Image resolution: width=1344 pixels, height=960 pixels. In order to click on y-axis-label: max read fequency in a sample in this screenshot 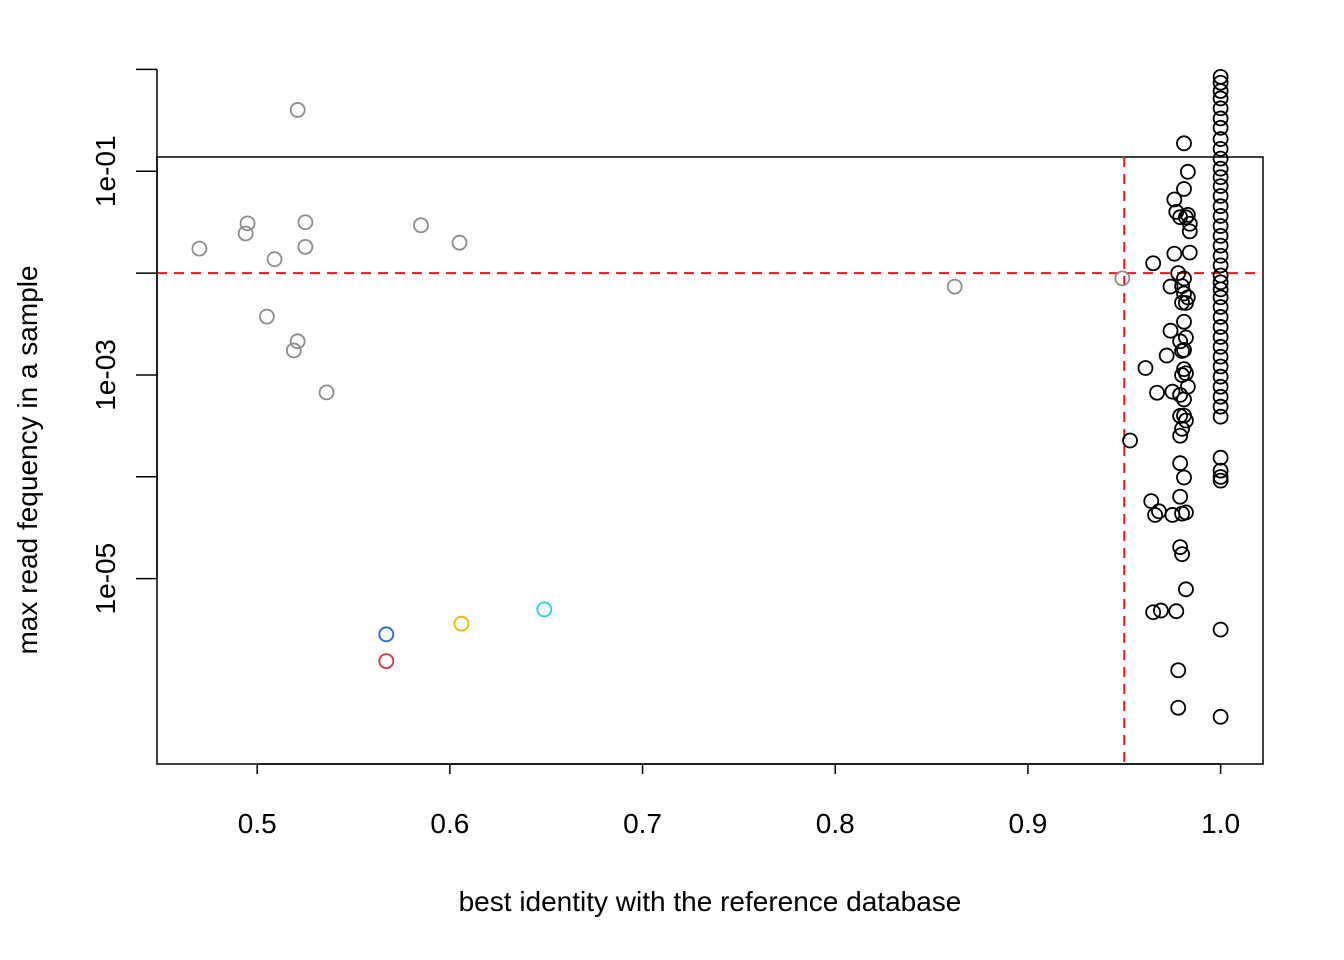, I will do `click(27, 459)`.